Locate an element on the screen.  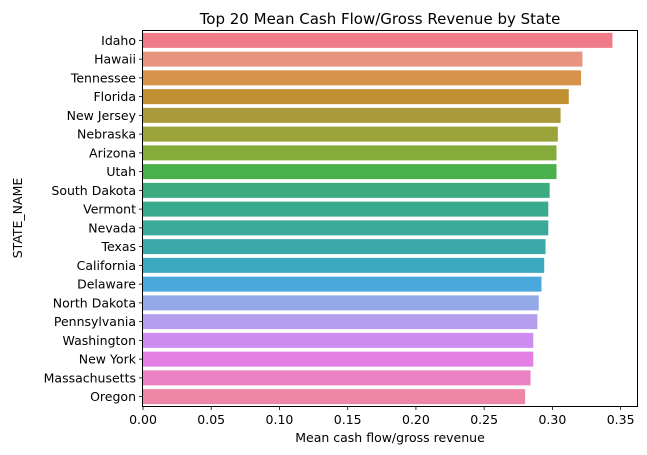
bar-new-jersey is located at coordinates (352, 115).